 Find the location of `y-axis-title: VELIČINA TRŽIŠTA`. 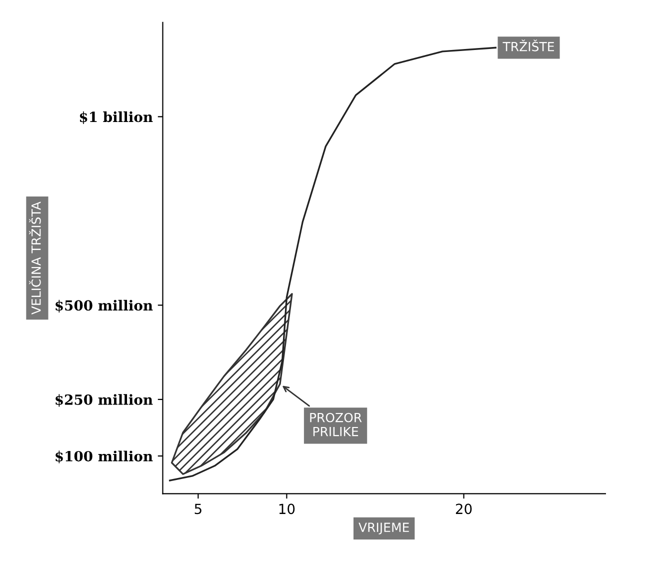

y-axis-title: VELIČINA TRŽIŠTA is located at coordinates (35, 258).